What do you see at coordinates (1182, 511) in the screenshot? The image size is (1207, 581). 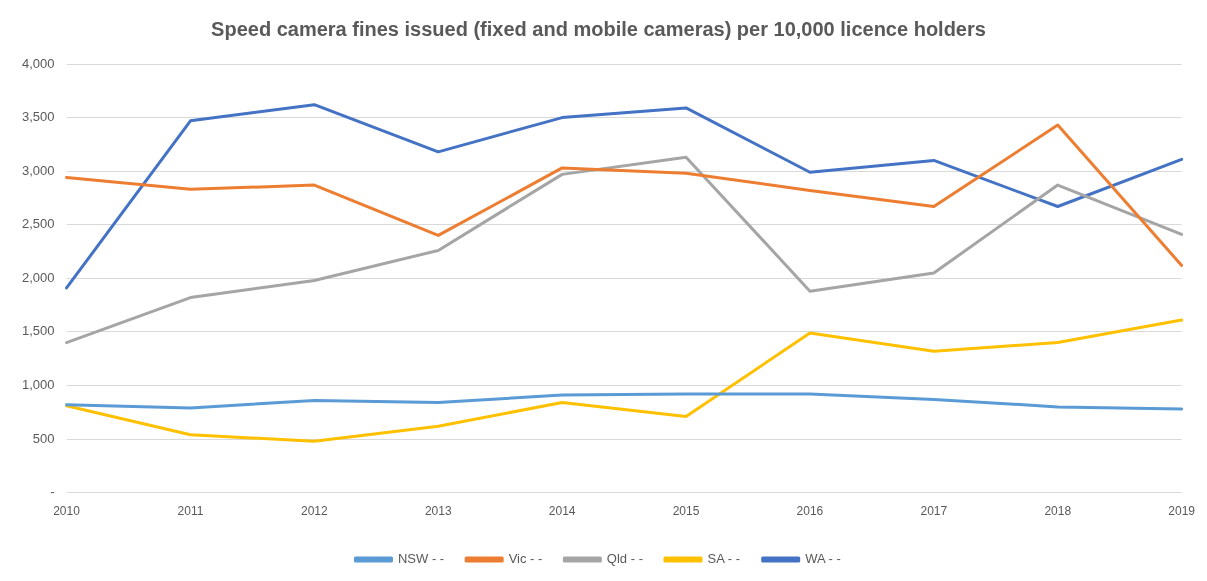 I see `x-tick-label: 2019` at bounding box center [1182, 511].